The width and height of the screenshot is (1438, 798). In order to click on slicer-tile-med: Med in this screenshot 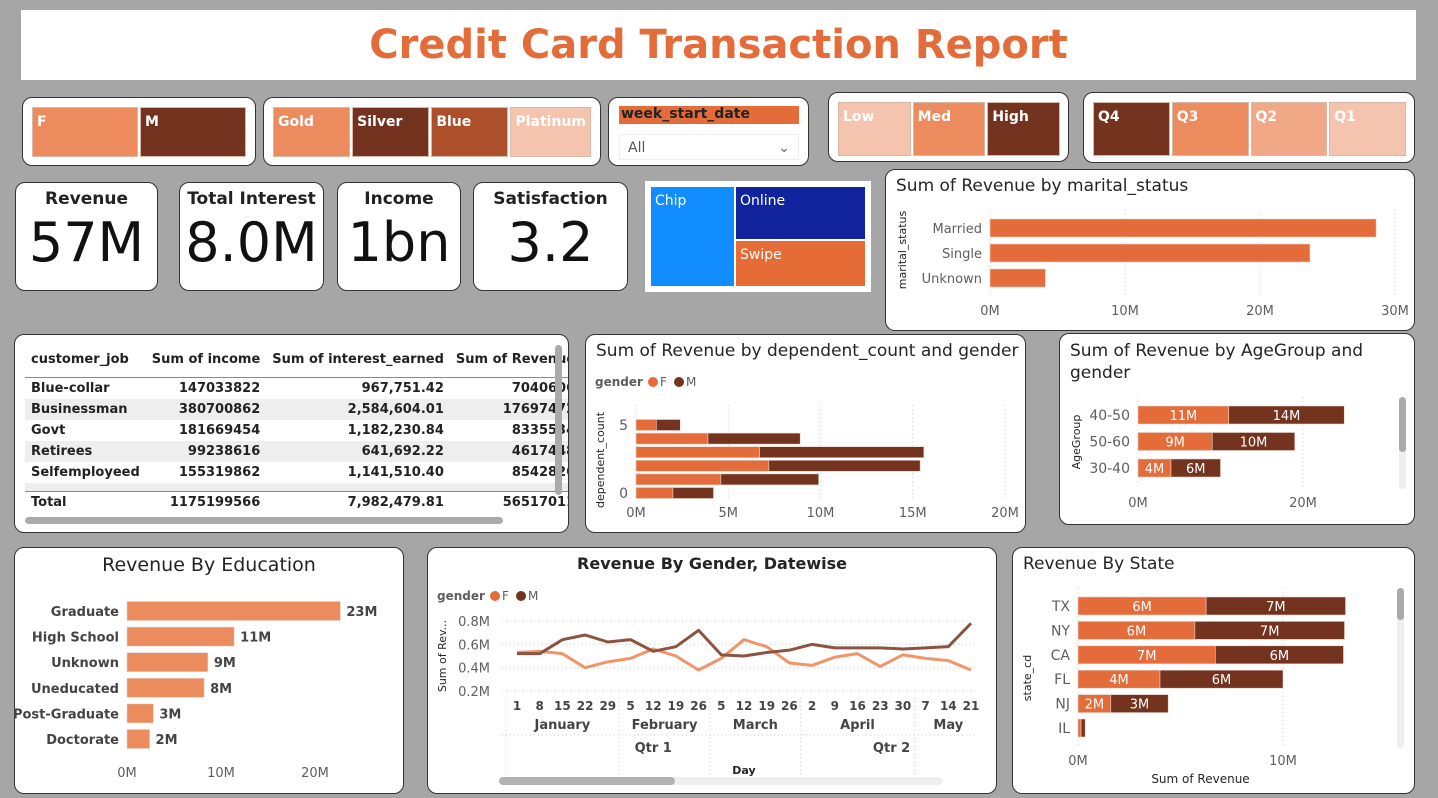, I will do `click(949, 129)`.